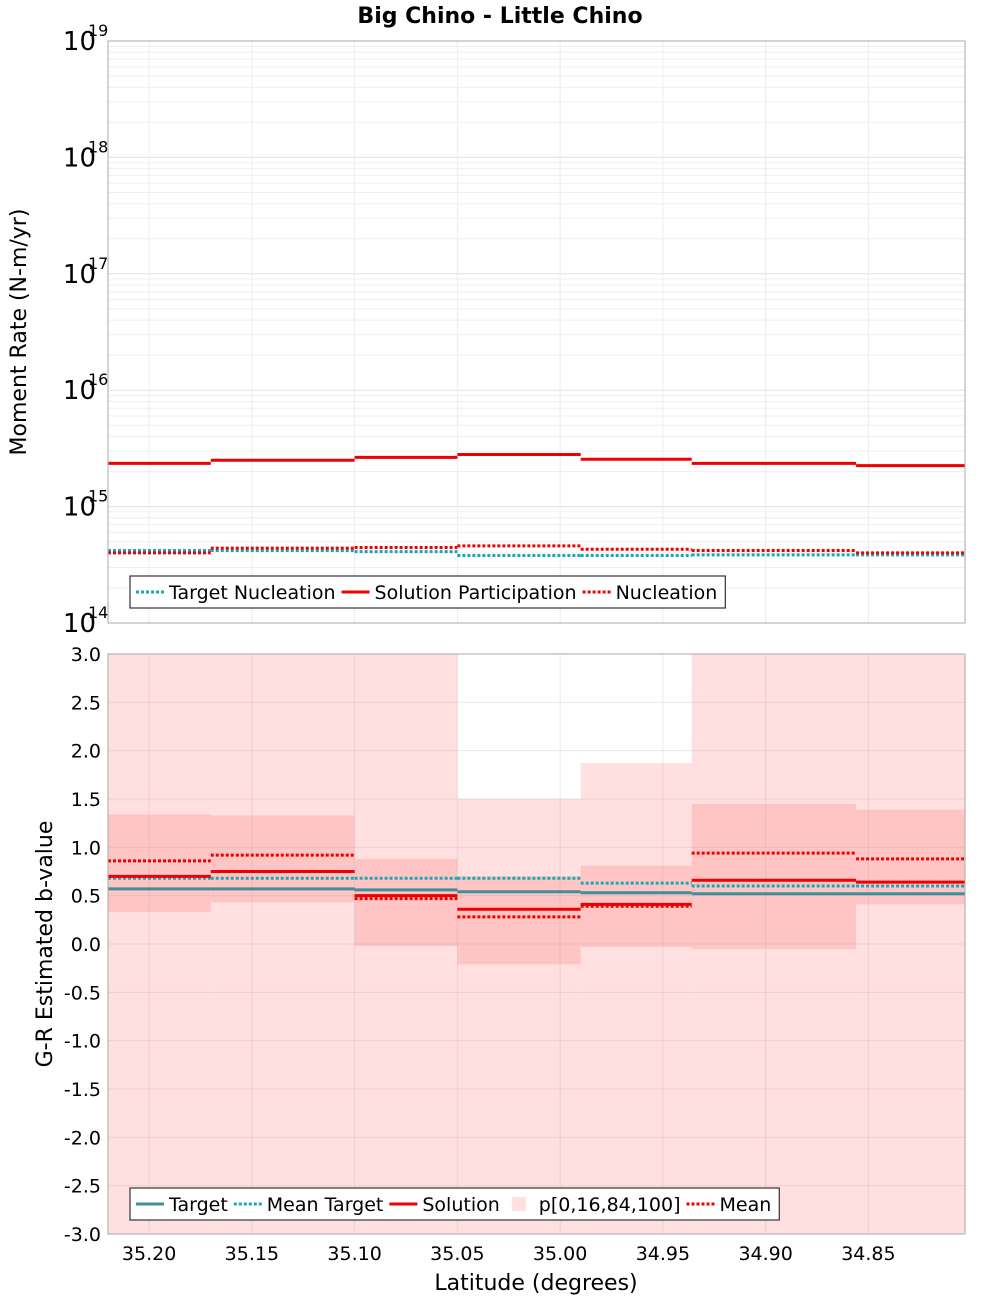  I want to click on b-value-y-tick-label: -2.0, so click(82, 1138).